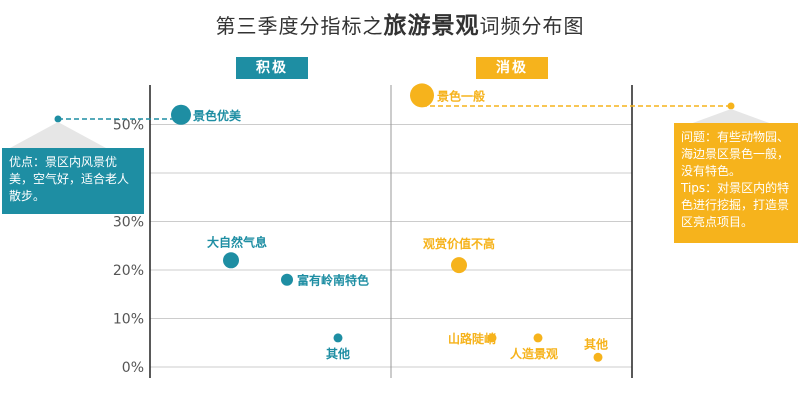 This screenshot has height=403, width=800. I want to click on title-highlight: 旅游景观, so click(431, 26).